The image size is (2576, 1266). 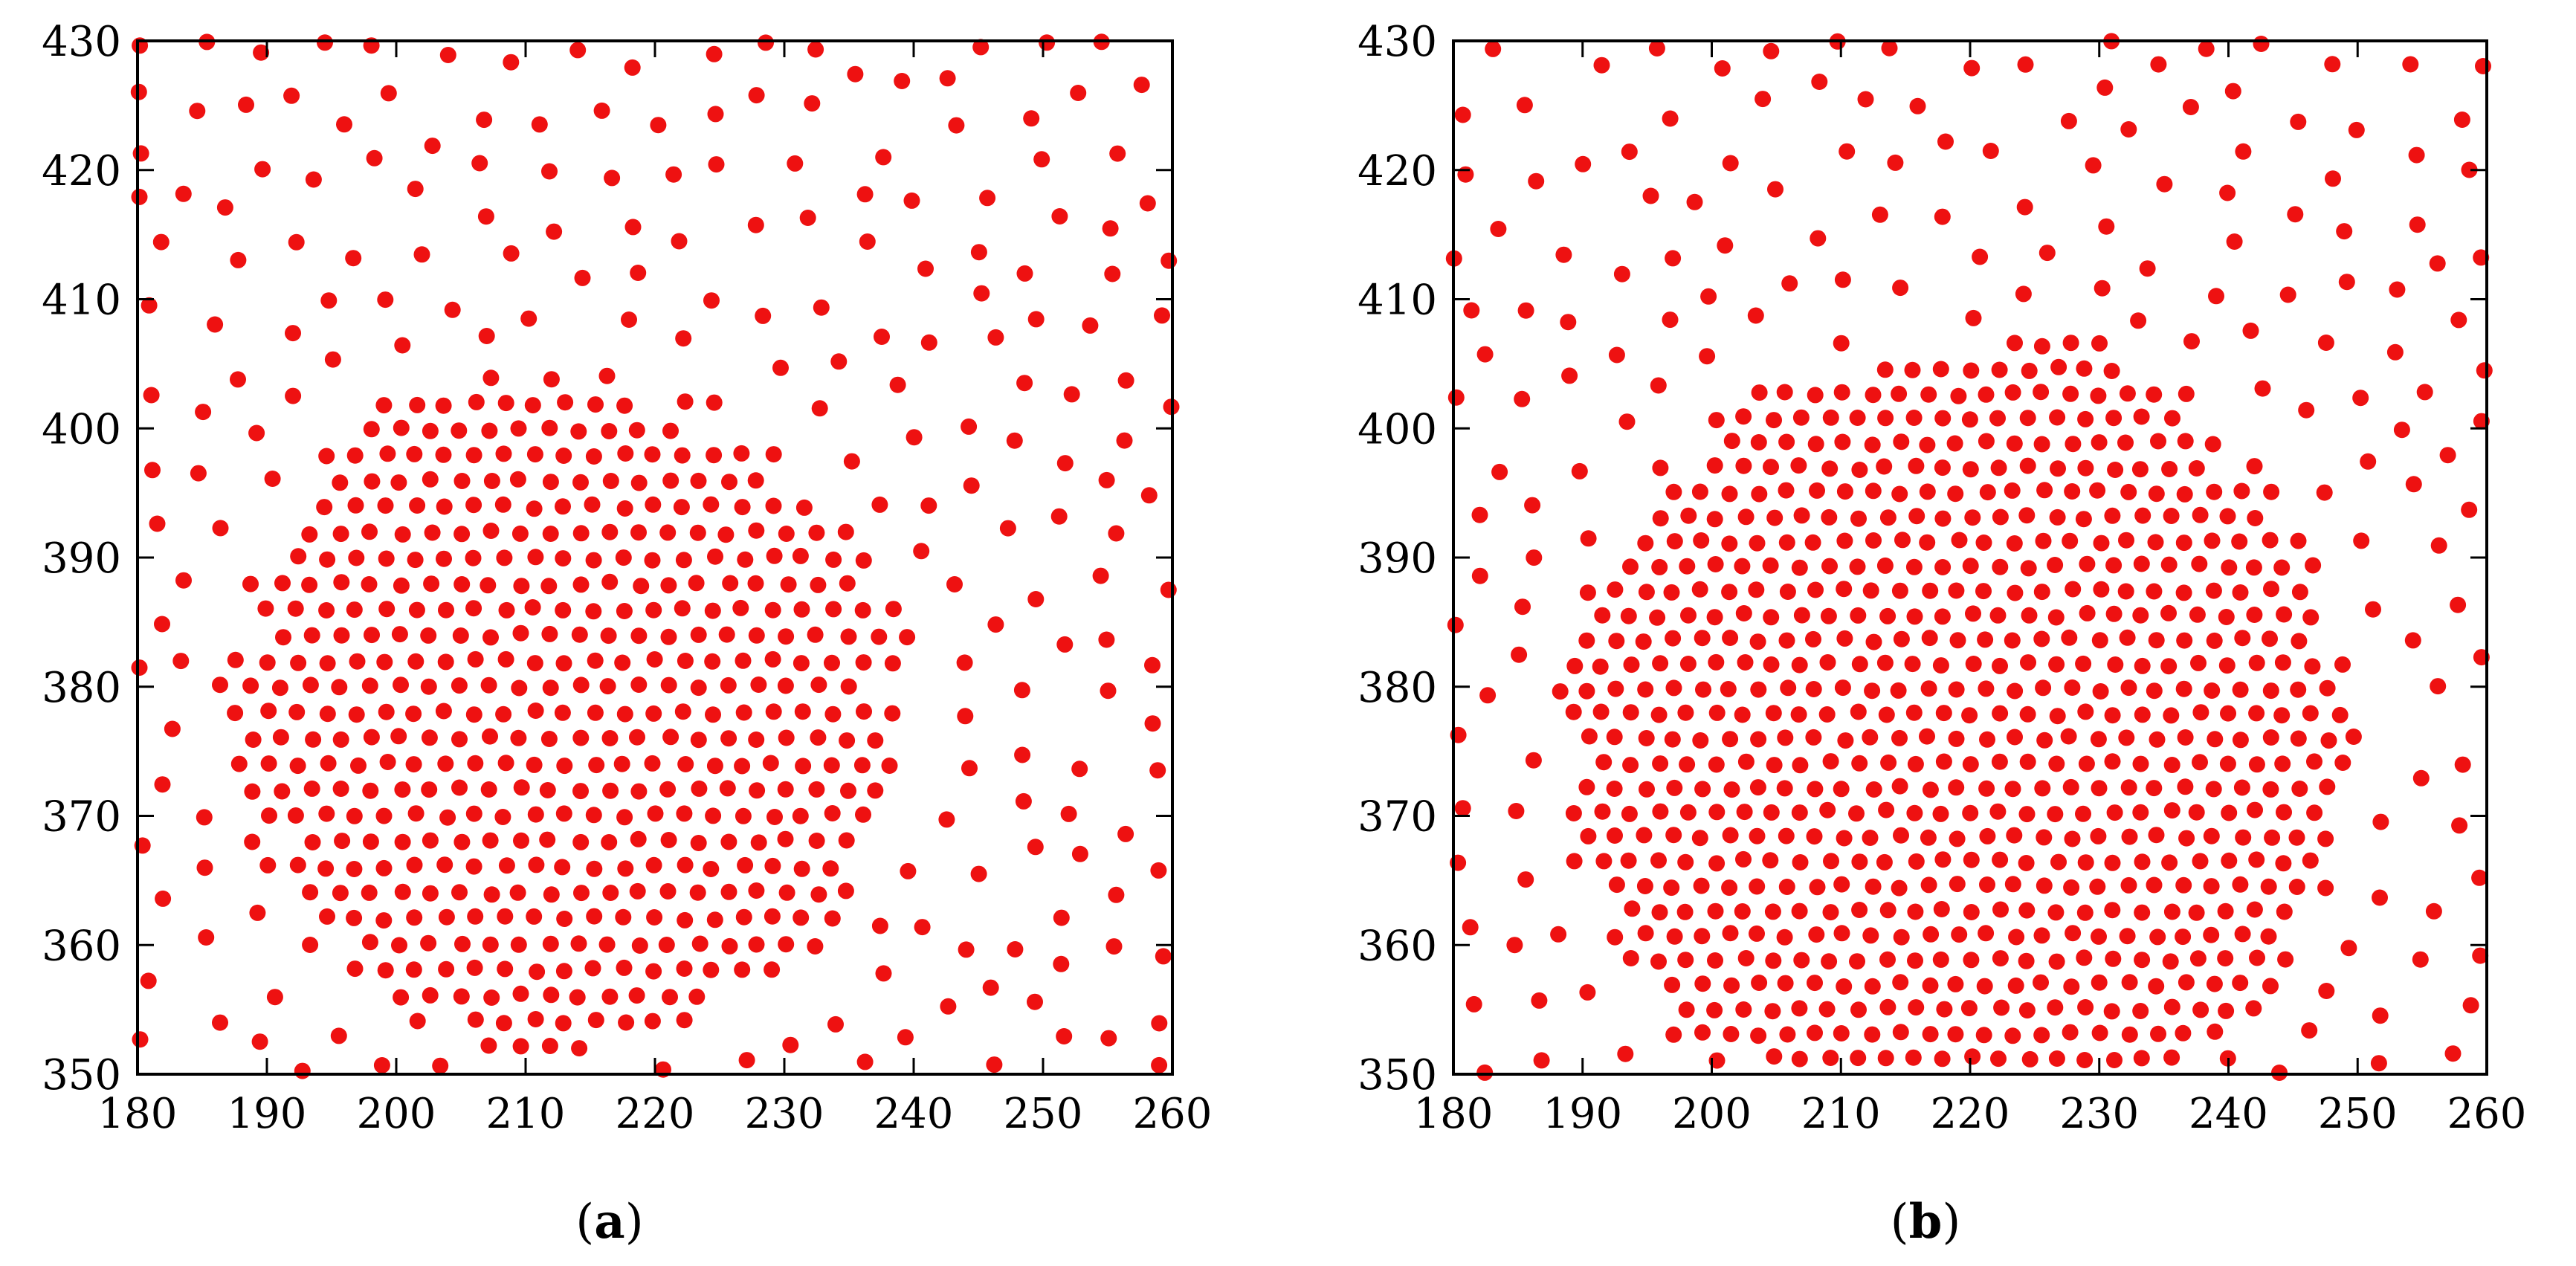 What do you see at coordinates (81, 42) in the screenshot?
I see `y-tick-label: 430` at bounding box center [81, 42].